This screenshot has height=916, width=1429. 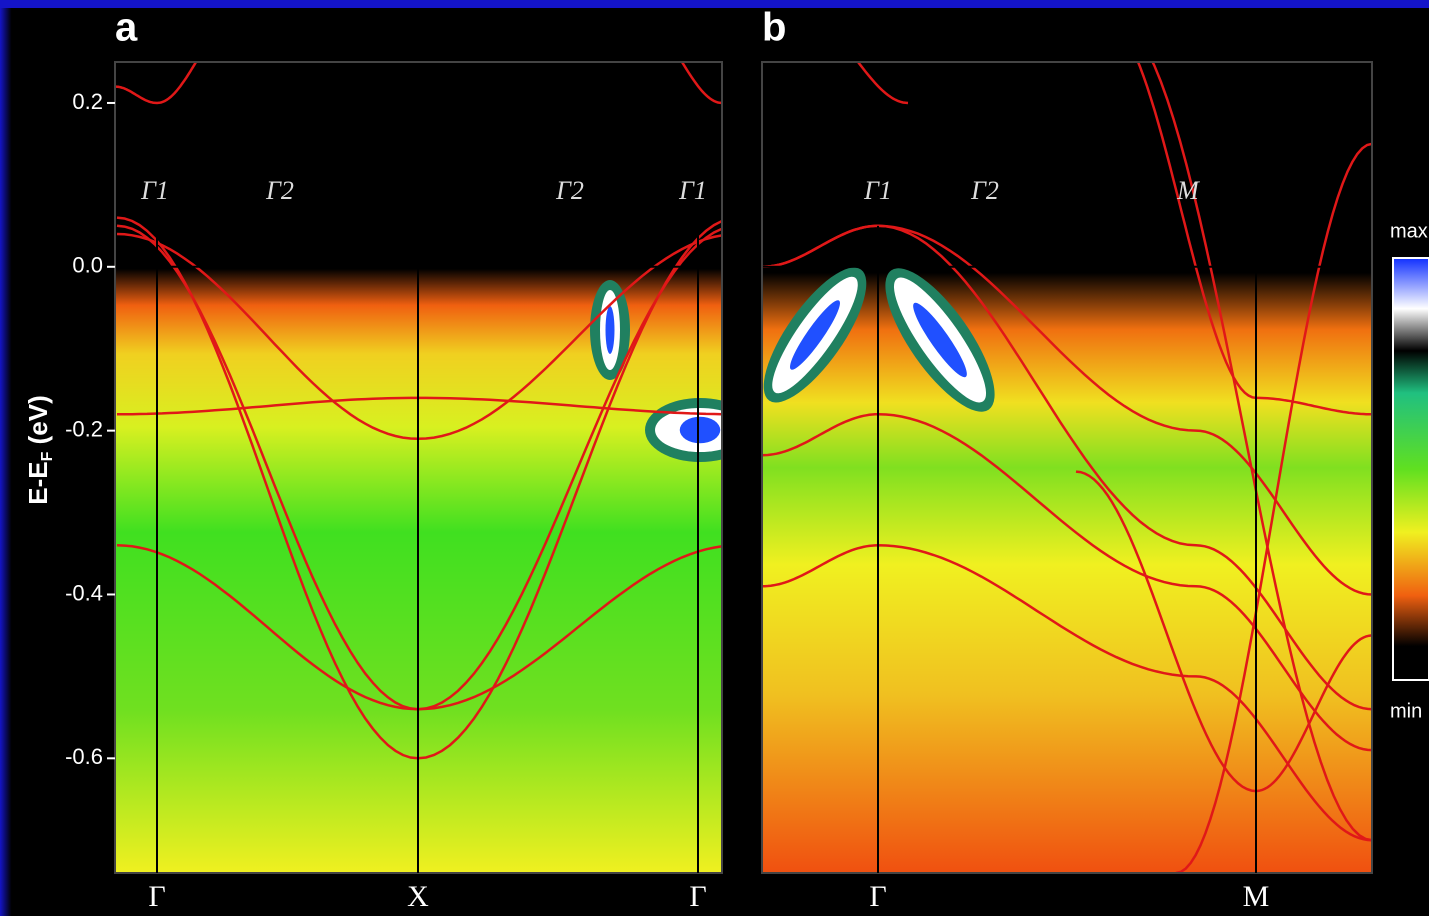 What do you see at coordinates (84, 756) in the screenshot?
I see `y-tick-label: -0.6` at bounding box center [84, 756].